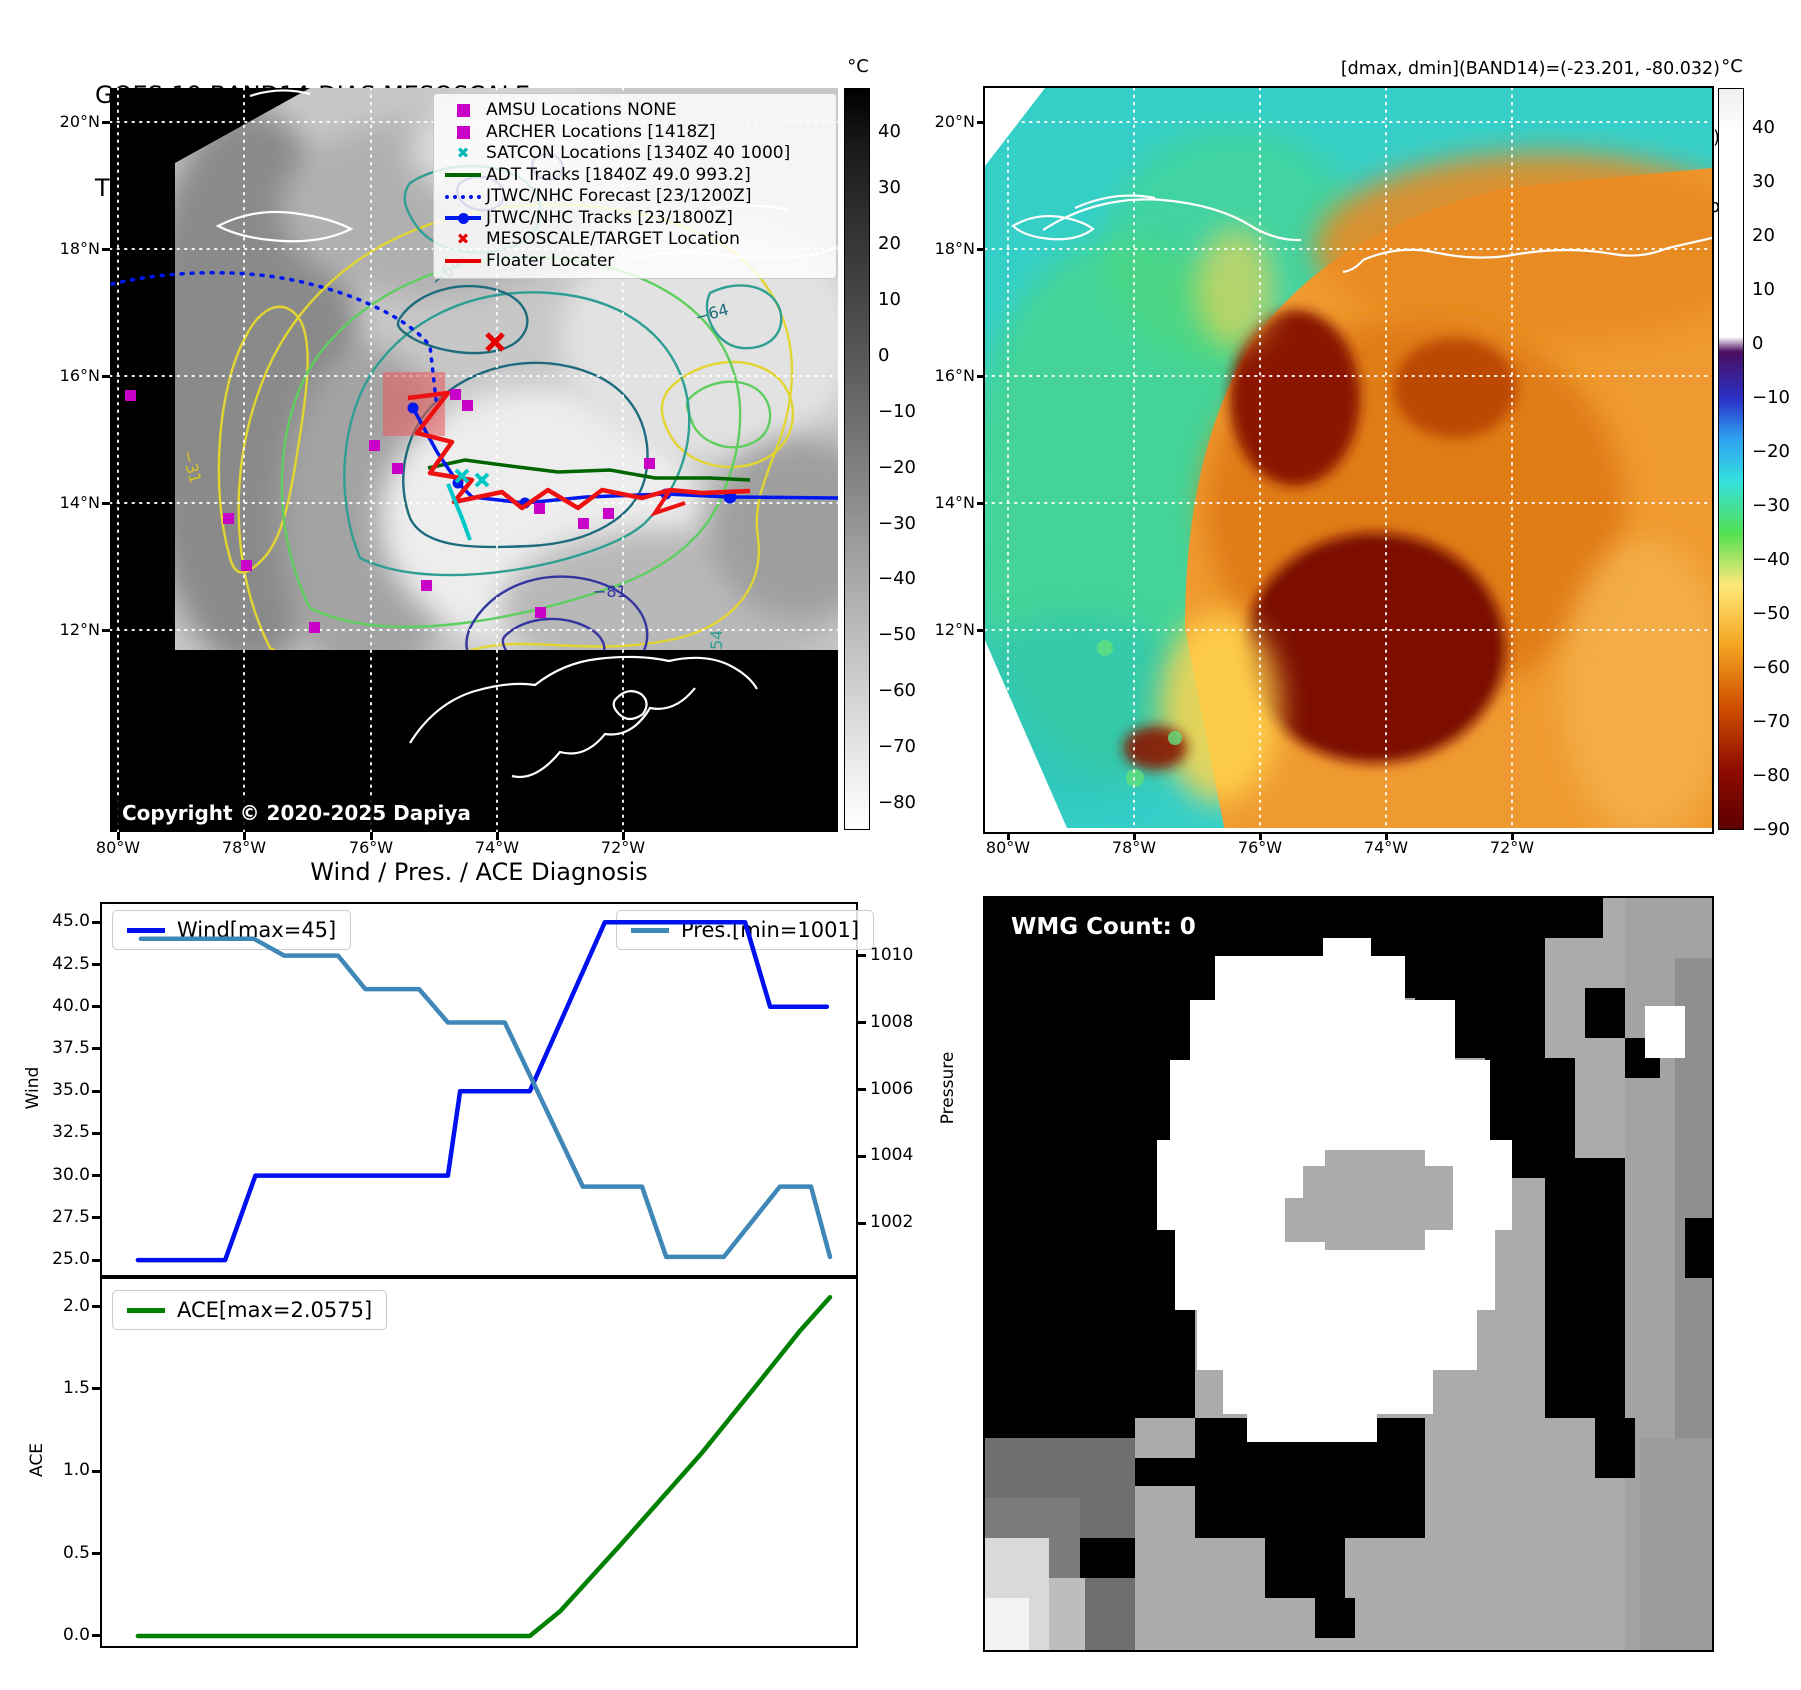 This screenshot has width=1801, height=1690. I want to click on legend-label: Floater Locater, so click(550, 260).